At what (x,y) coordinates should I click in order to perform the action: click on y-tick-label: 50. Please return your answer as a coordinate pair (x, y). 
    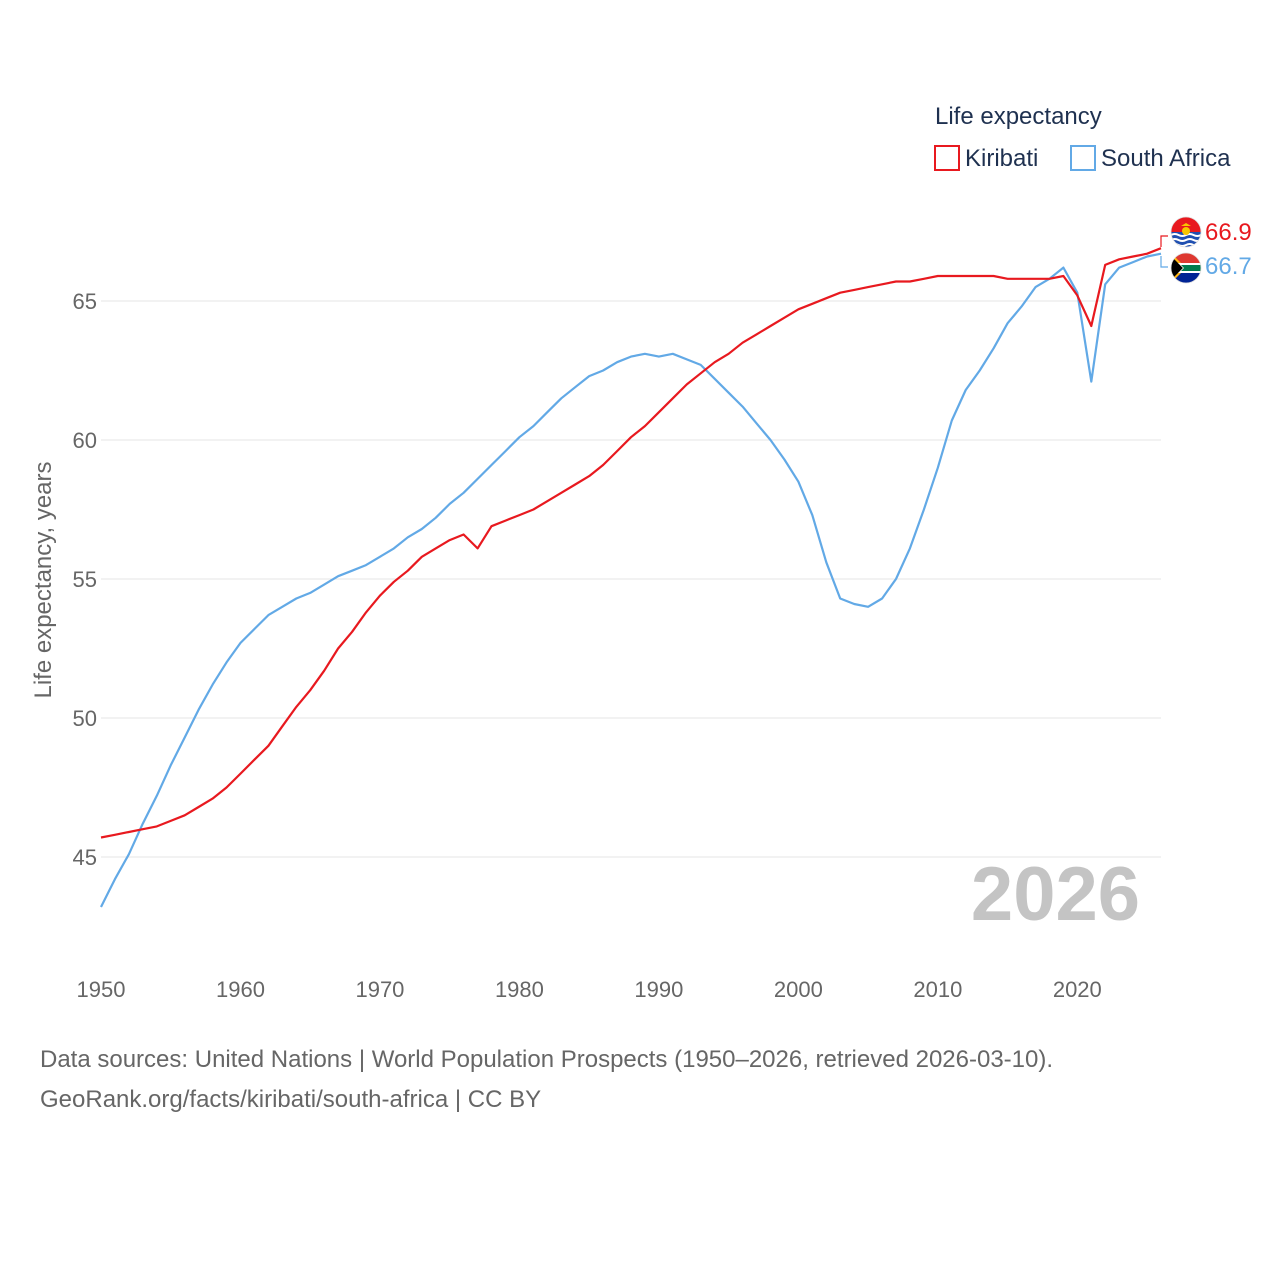
    Looking at the image, I should click on (85, 718).